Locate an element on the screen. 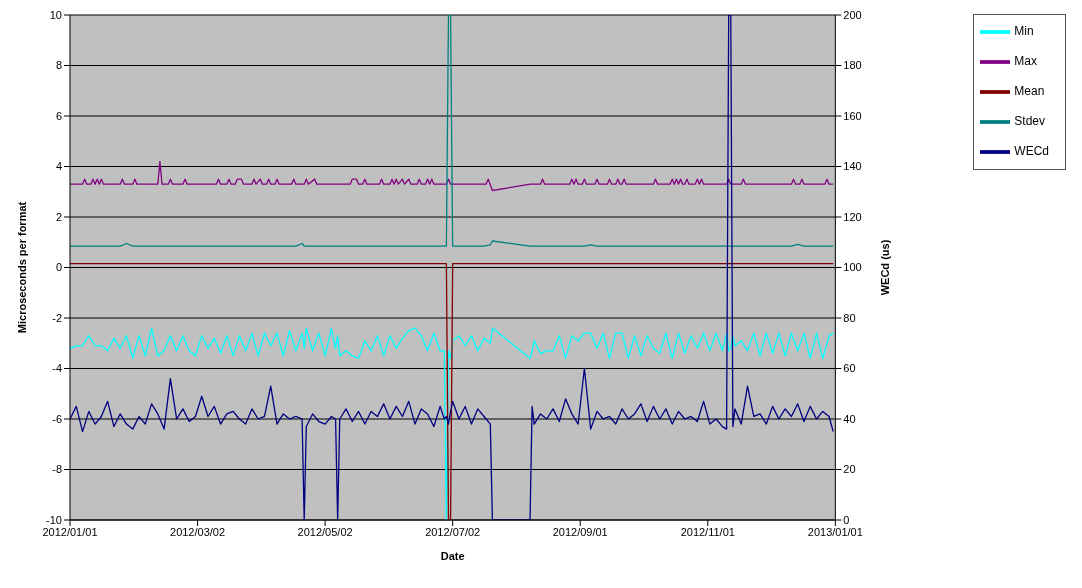 The width and height of the screenshot is (1082, 588). y-tick-label: 2 is located at coordinates (58, 216).